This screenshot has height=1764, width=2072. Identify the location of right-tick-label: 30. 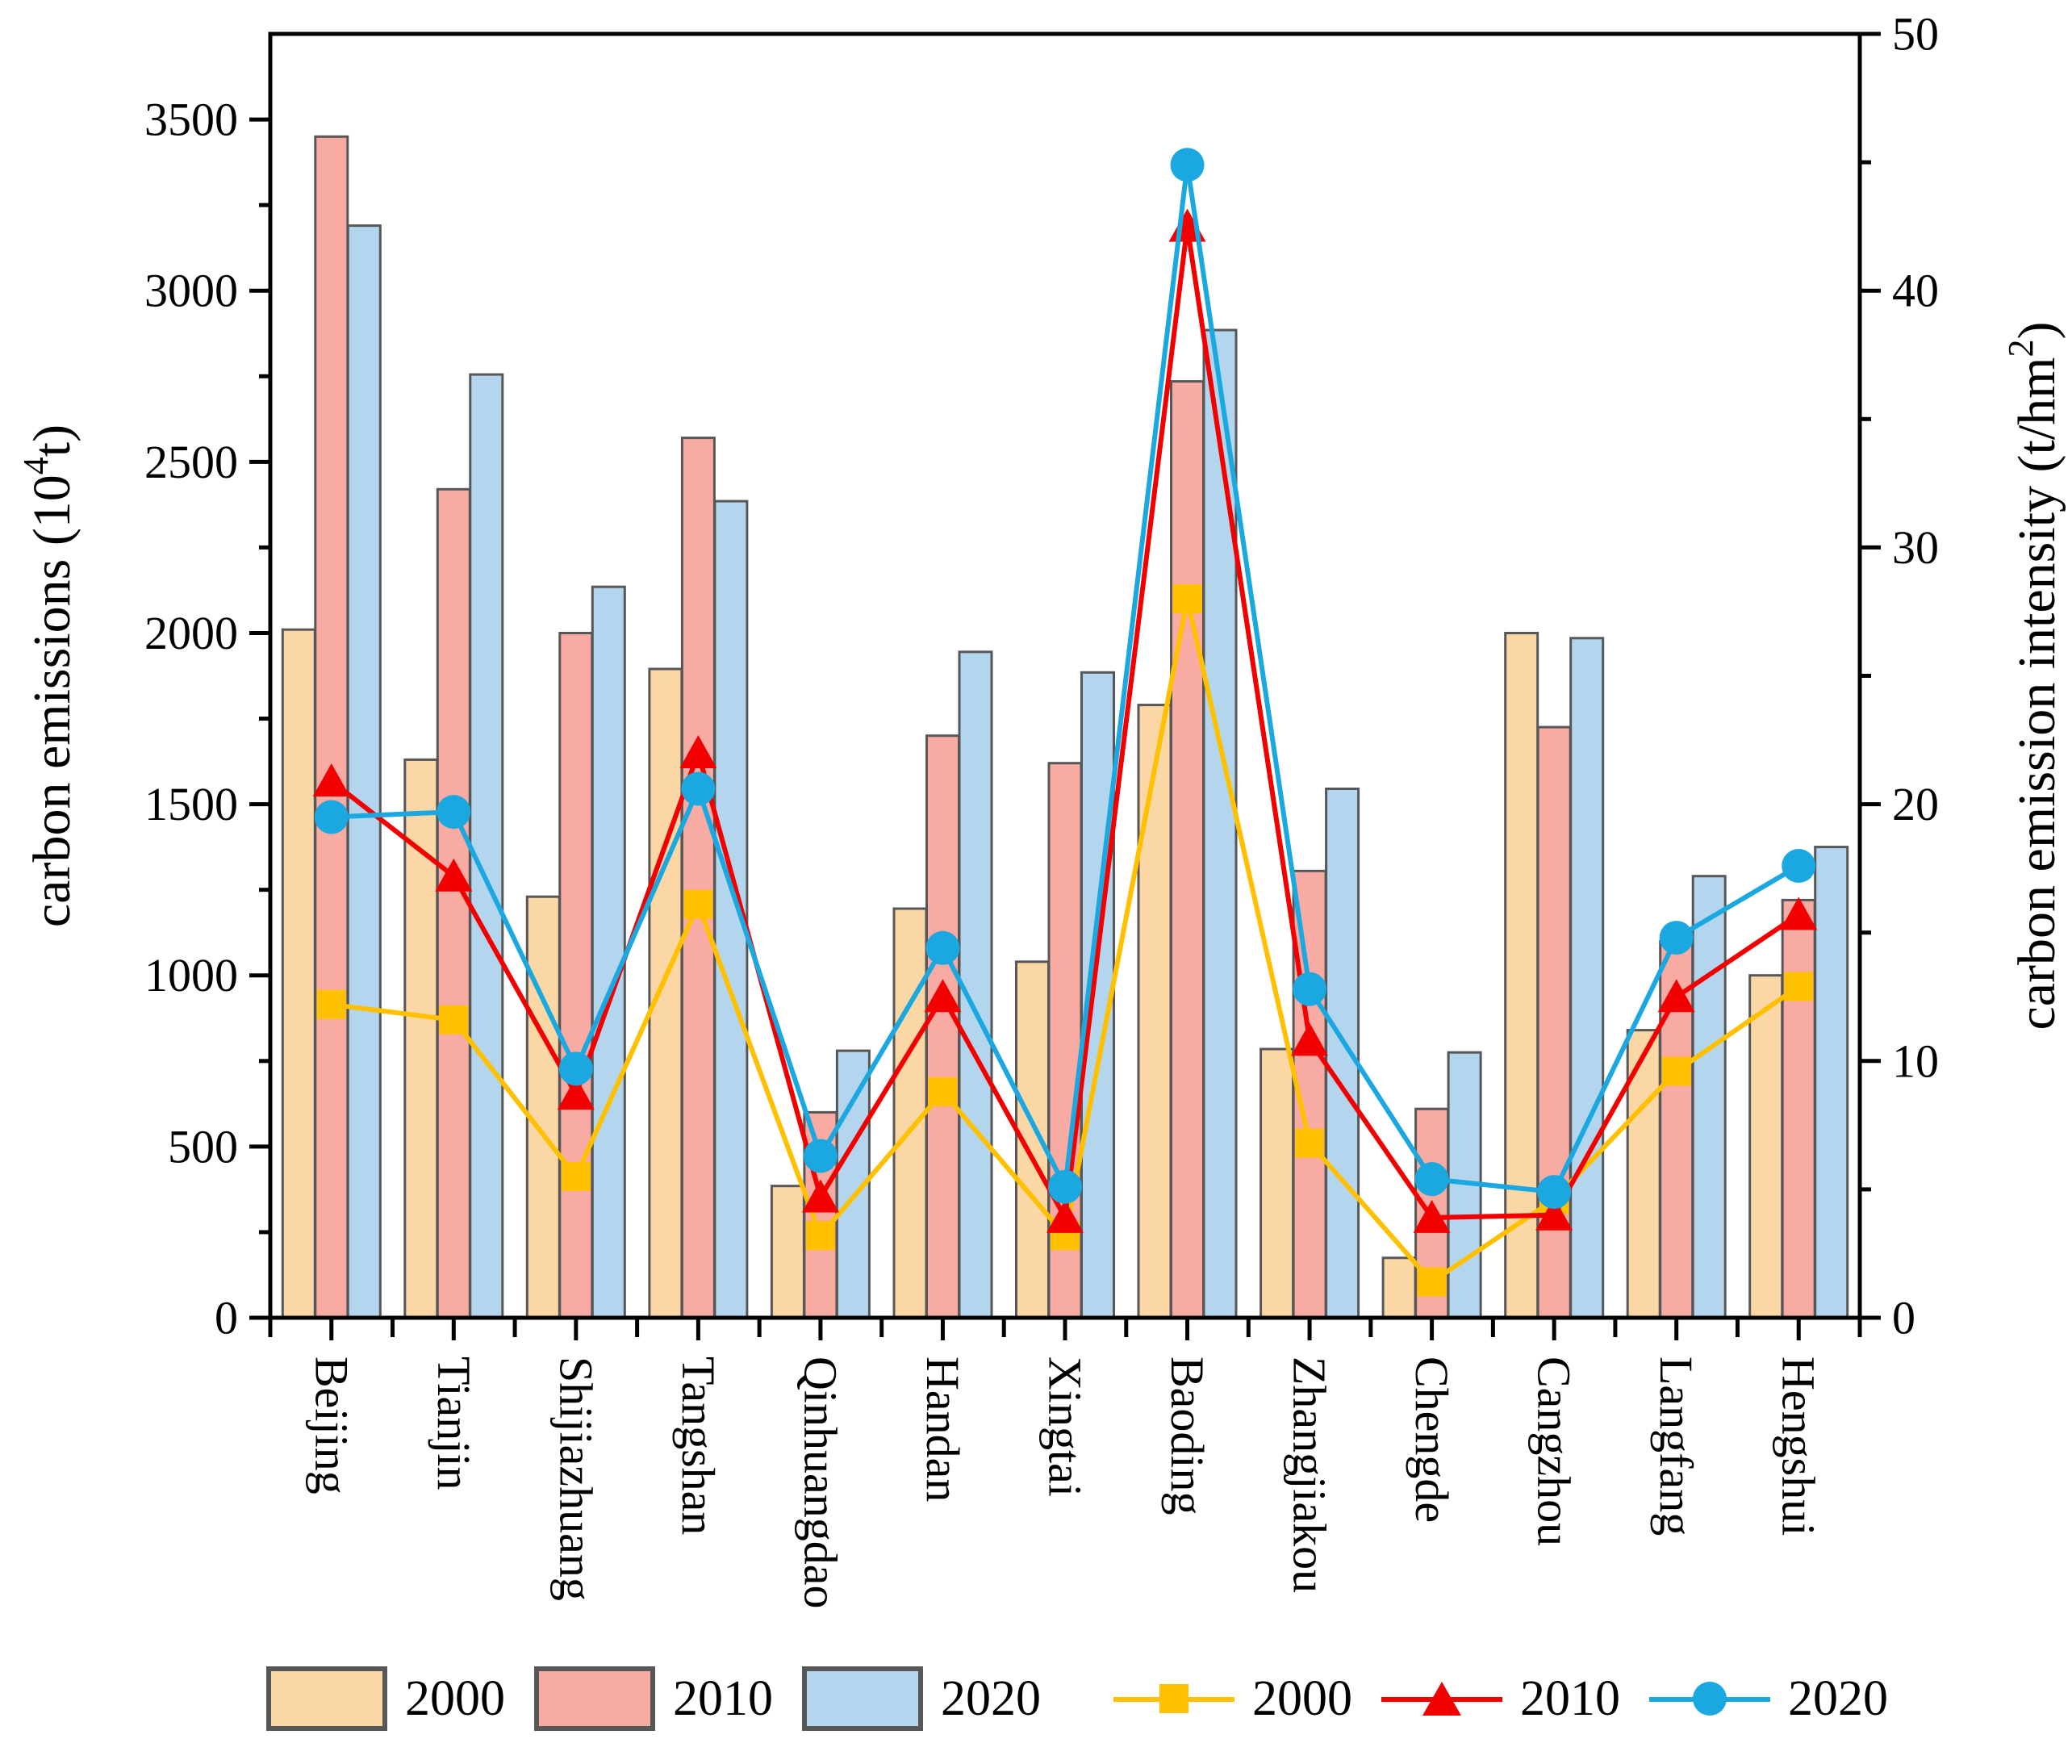
(1915, 547).